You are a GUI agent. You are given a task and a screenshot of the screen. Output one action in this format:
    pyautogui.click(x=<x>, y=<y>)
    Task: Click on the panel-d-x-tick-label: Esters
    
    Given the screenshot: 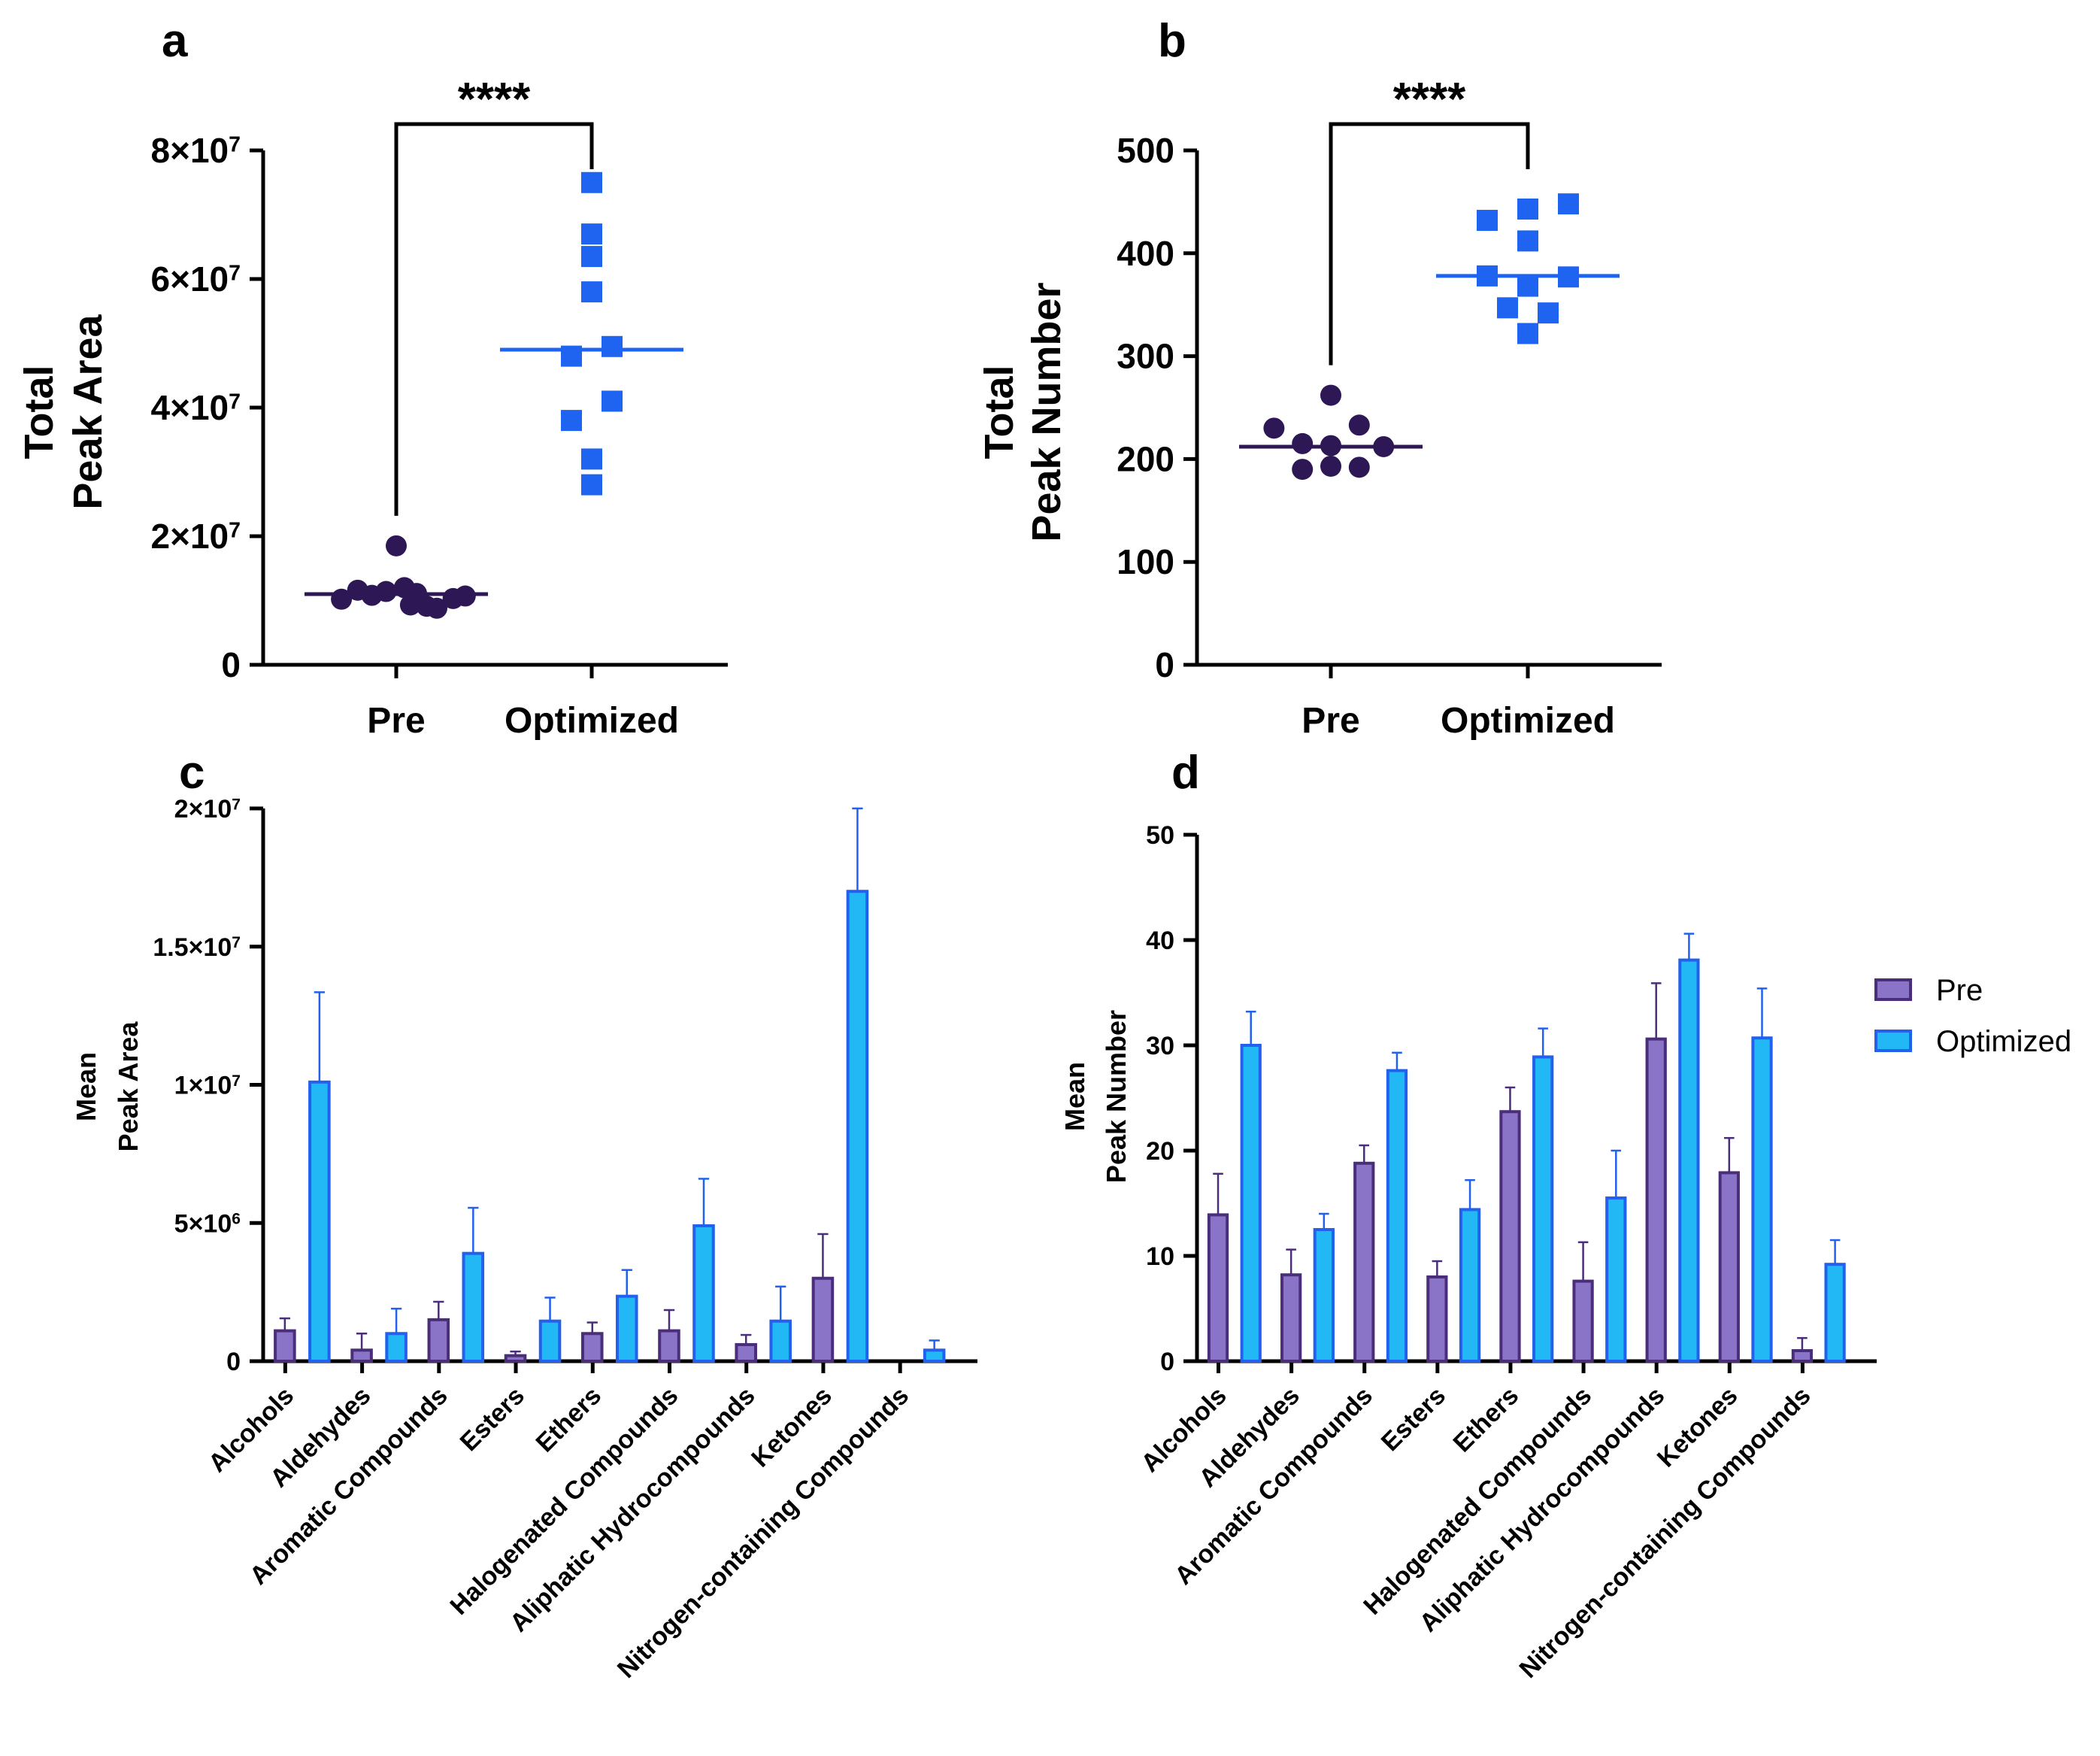 What is the action you would take?
    pyautogui.click(x=1413, y=1419)
    